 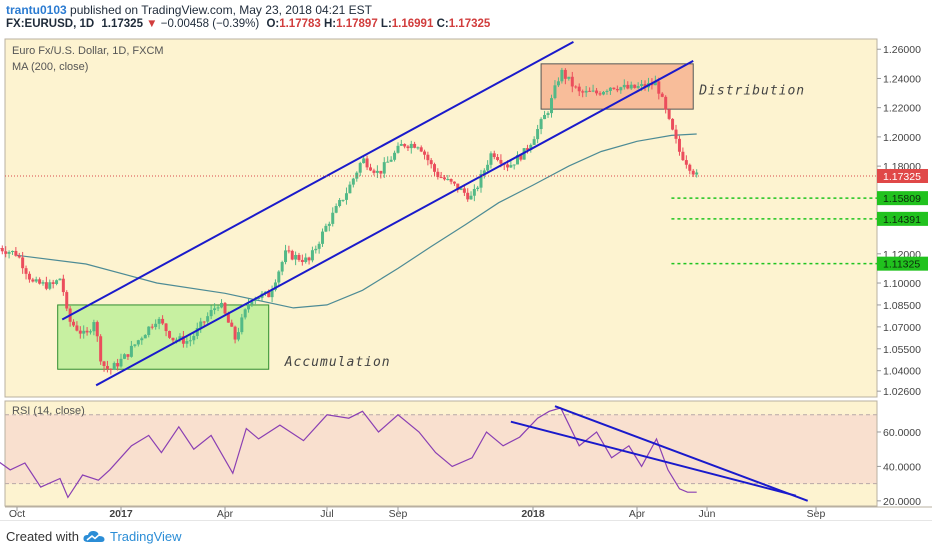 What do you see at coordinates (146, 536) in the screenshot?
I see `tradingview-brand: TradingView` at bounding box center [146, 536].